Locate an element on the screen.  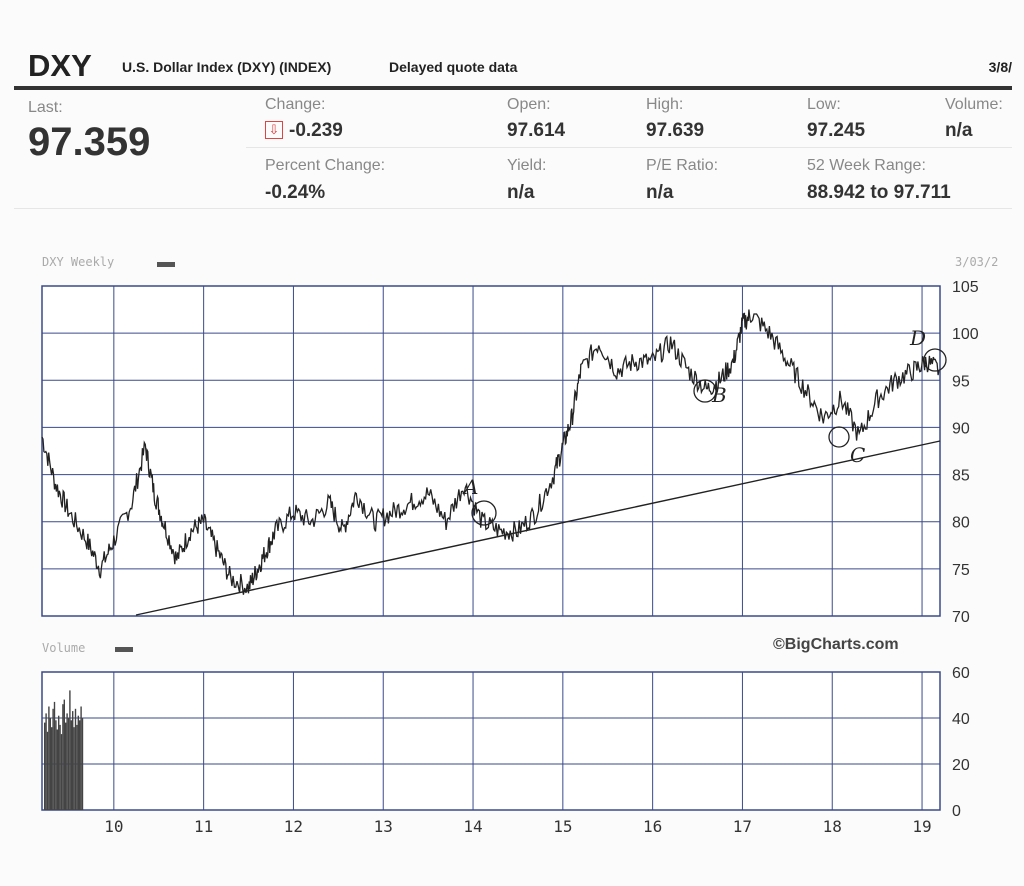
x-tick-label: 14 is located at coordinates (472, 826).